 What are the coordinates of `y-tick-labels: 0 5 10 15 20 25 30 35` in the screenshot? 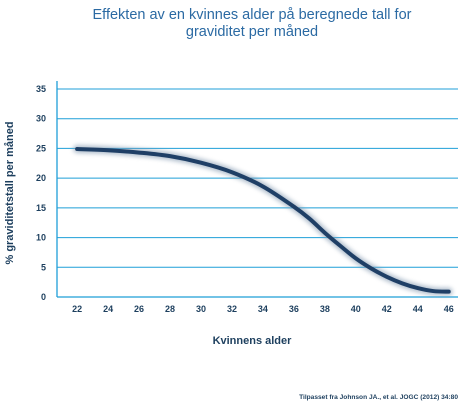 It's located at (41, 193).